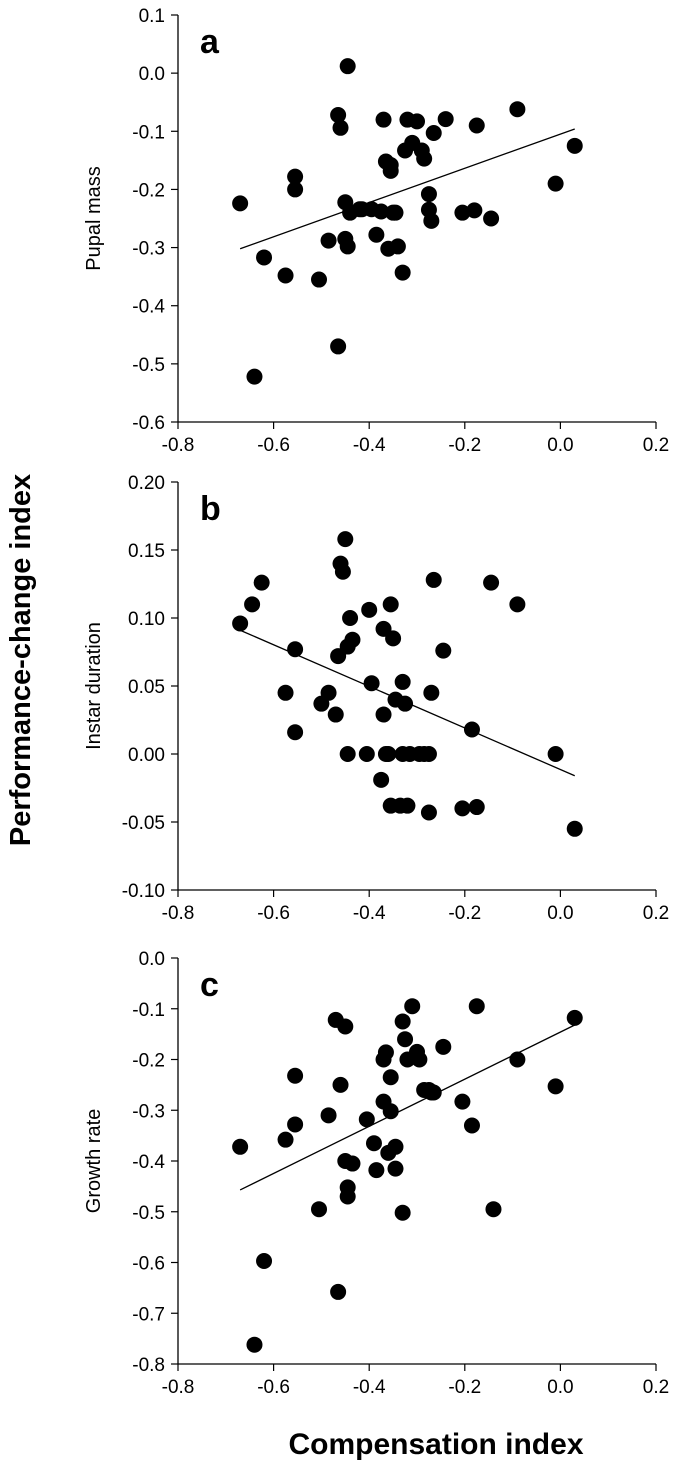 Image resolution: width=675 pixels, height=1468 pixels. I want to click on y-tick-label: -0.7, so click(148, 1314).